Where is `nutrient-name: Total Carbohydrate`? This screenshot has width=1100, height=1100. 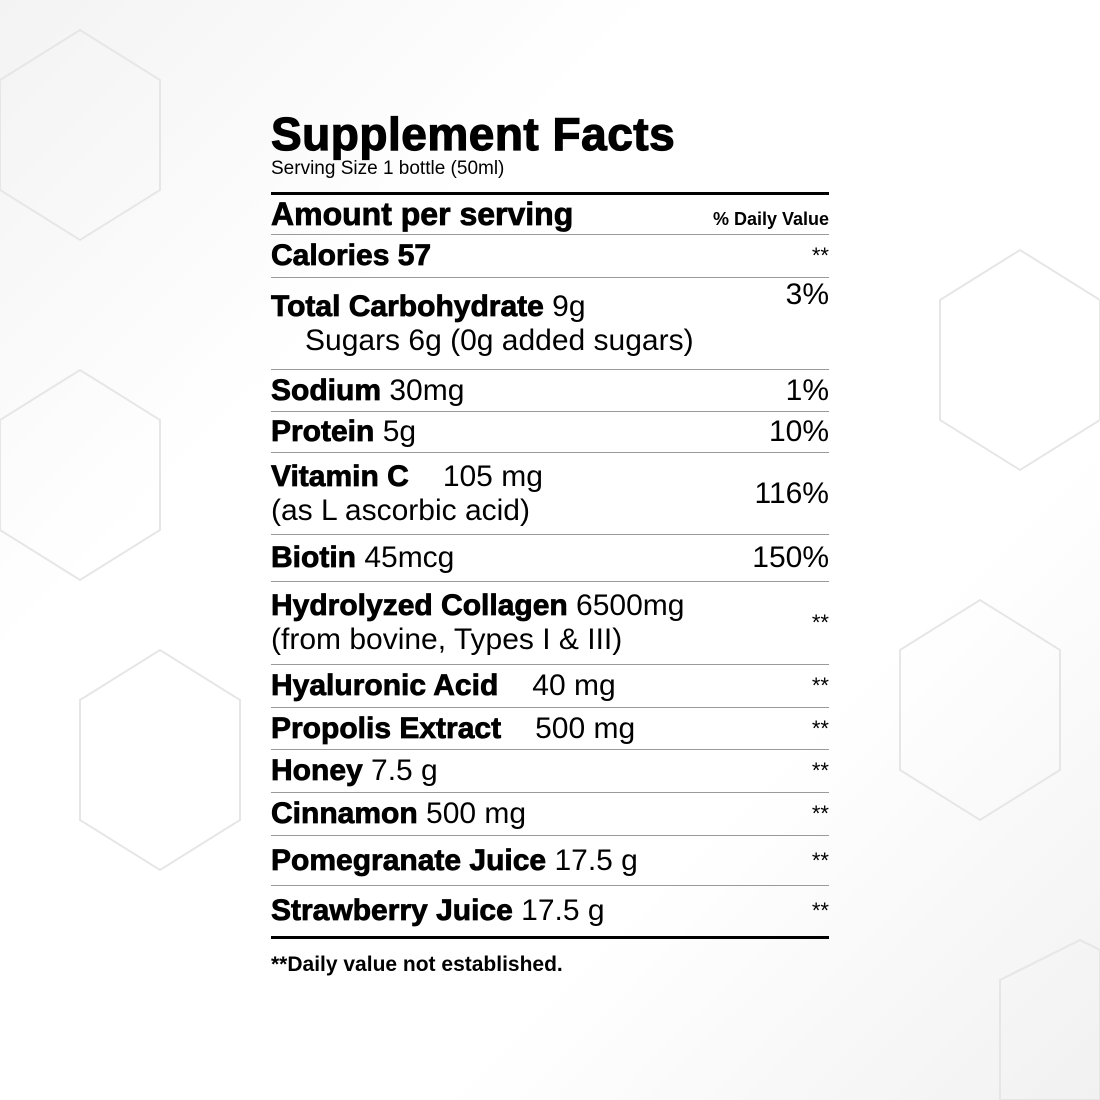
nutrient-name: Total Carbohydrate is located at coordinates (408, 306).